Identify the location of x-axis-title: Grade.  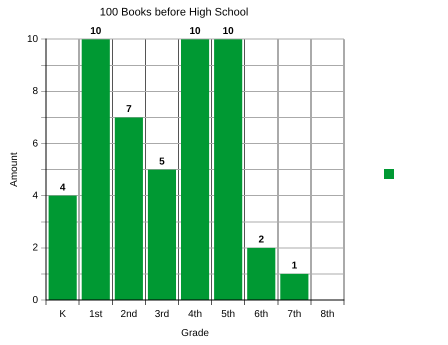
(195, 333).